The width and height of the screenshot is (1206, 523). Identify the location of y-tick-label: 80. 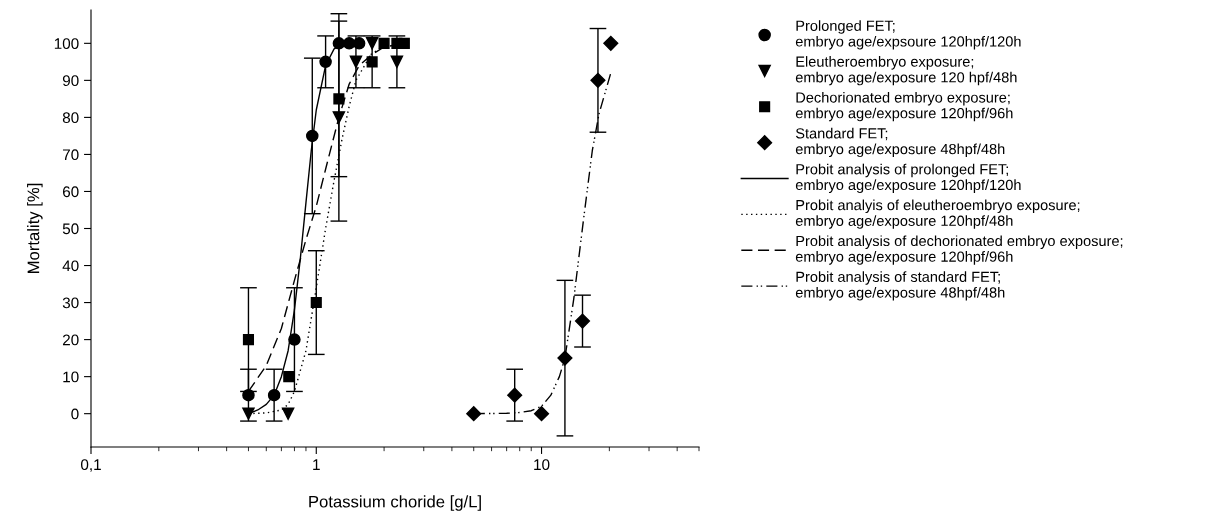
(70, 118).